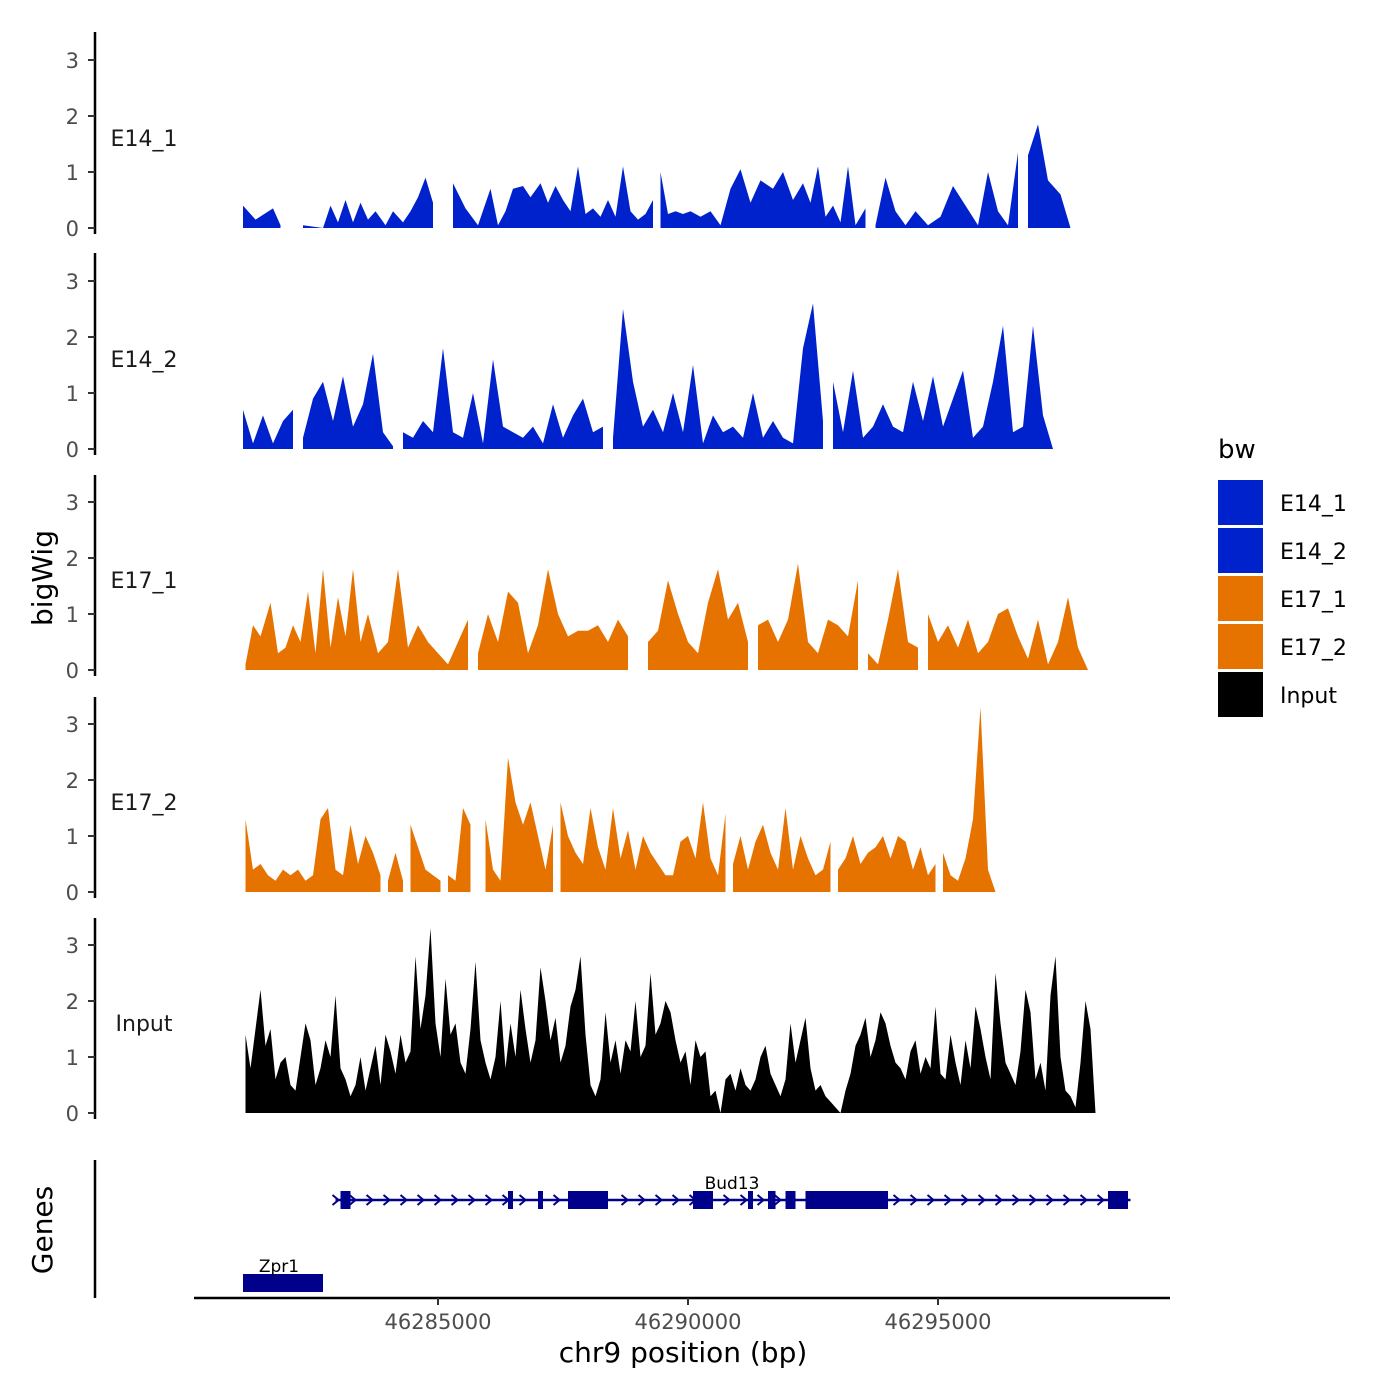 This screenshot has height=1400, width=1400. I want to click on track-label: Input, so click(144, 1024).